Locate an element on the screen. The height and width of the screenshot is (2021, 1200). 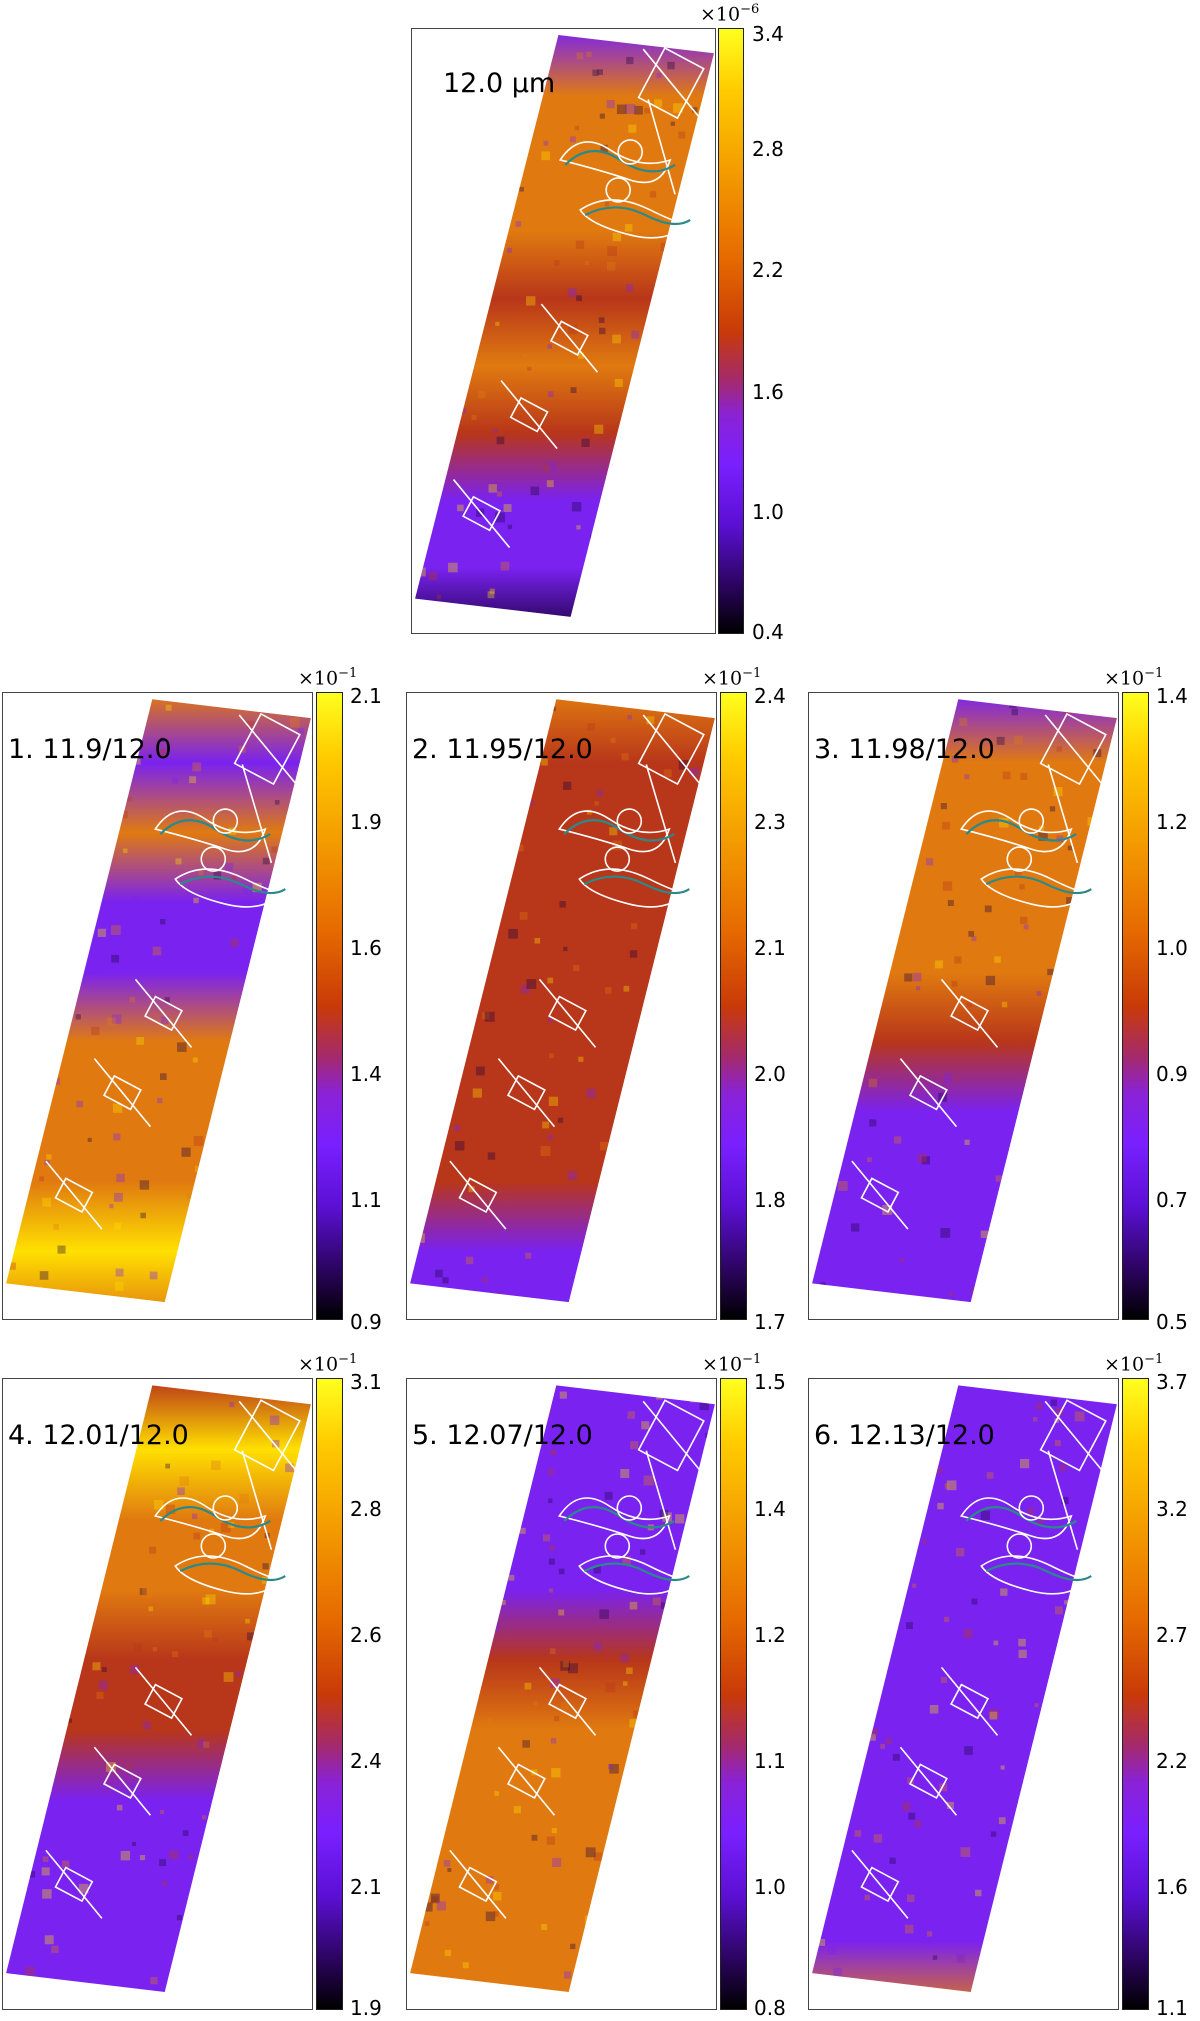
colorbar-tick: 3.1 is located at coordinates (366, 1382).